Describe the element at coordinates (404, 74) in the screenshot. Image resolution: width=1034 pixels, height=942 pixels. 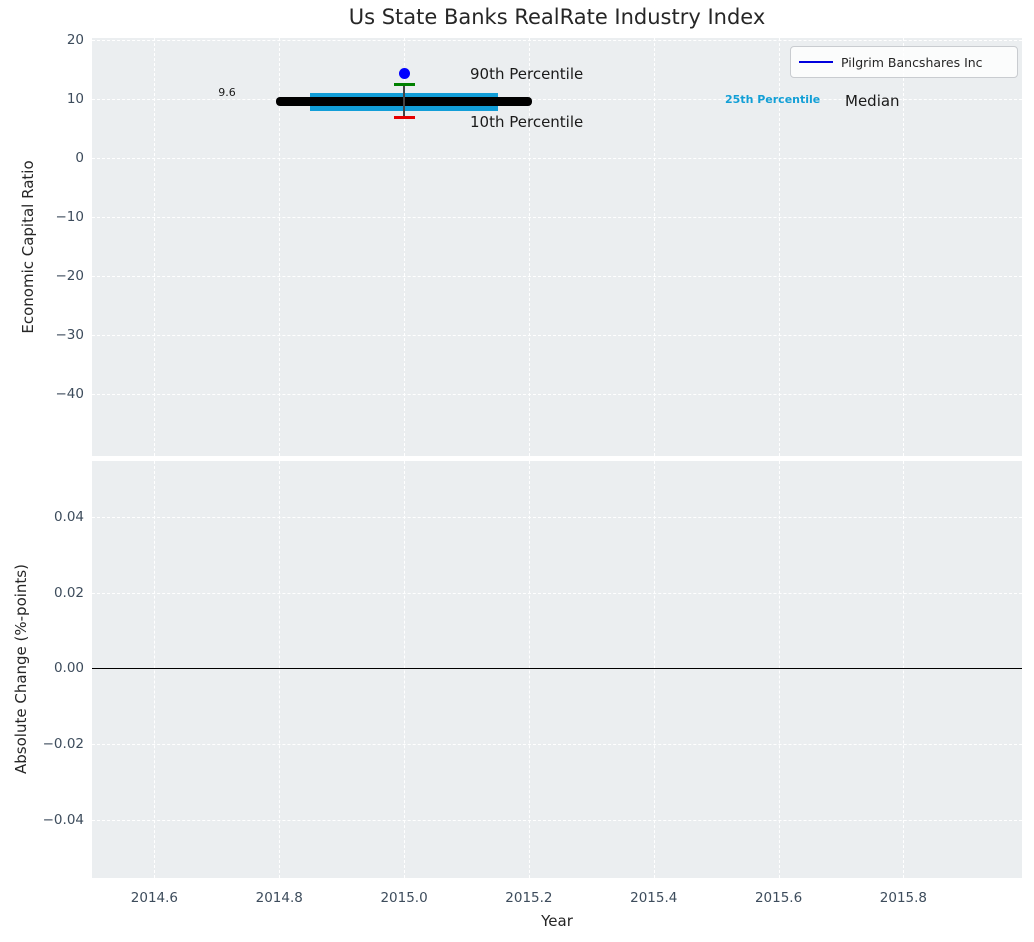
I see `company-data-point` at that location.